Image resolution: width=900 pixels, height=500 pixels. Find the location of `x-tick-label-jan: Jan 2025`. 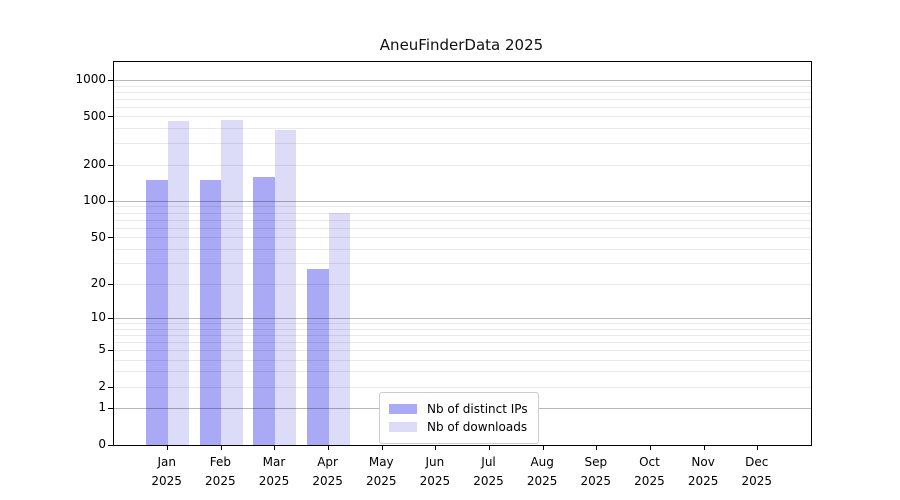

x-tick-label-jan: Jan 2025 is located at coordinates (167, 472).